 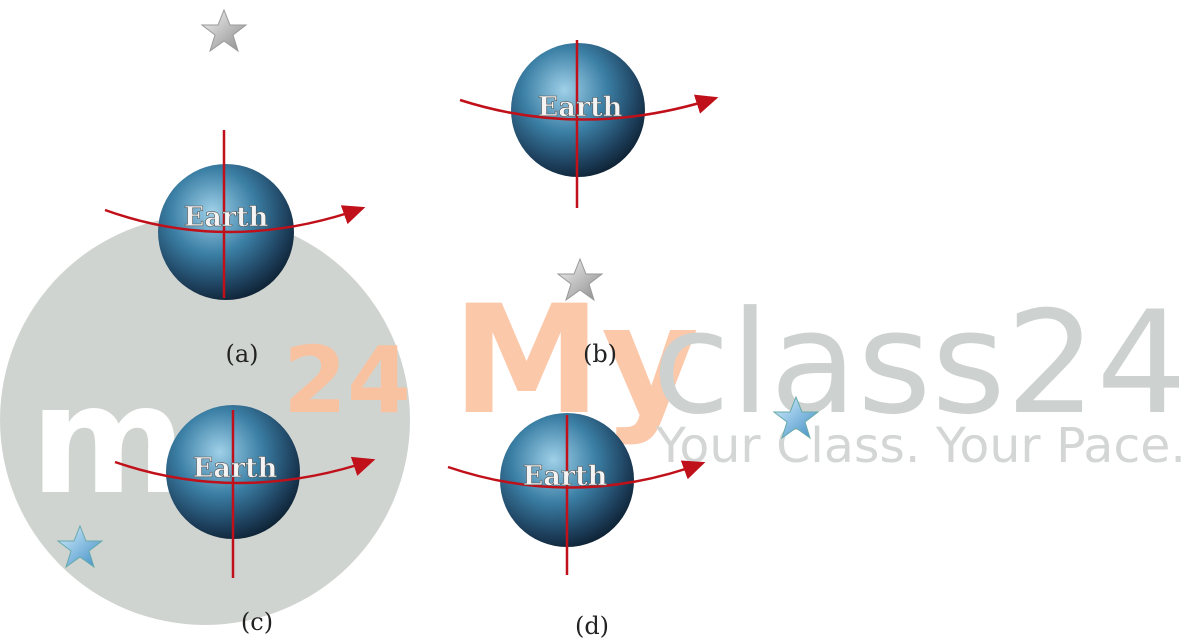 What do you see at coordinates (600, 354) in the screenshot?
I see `panel-label: (b)` at bounding box center [600, 354].